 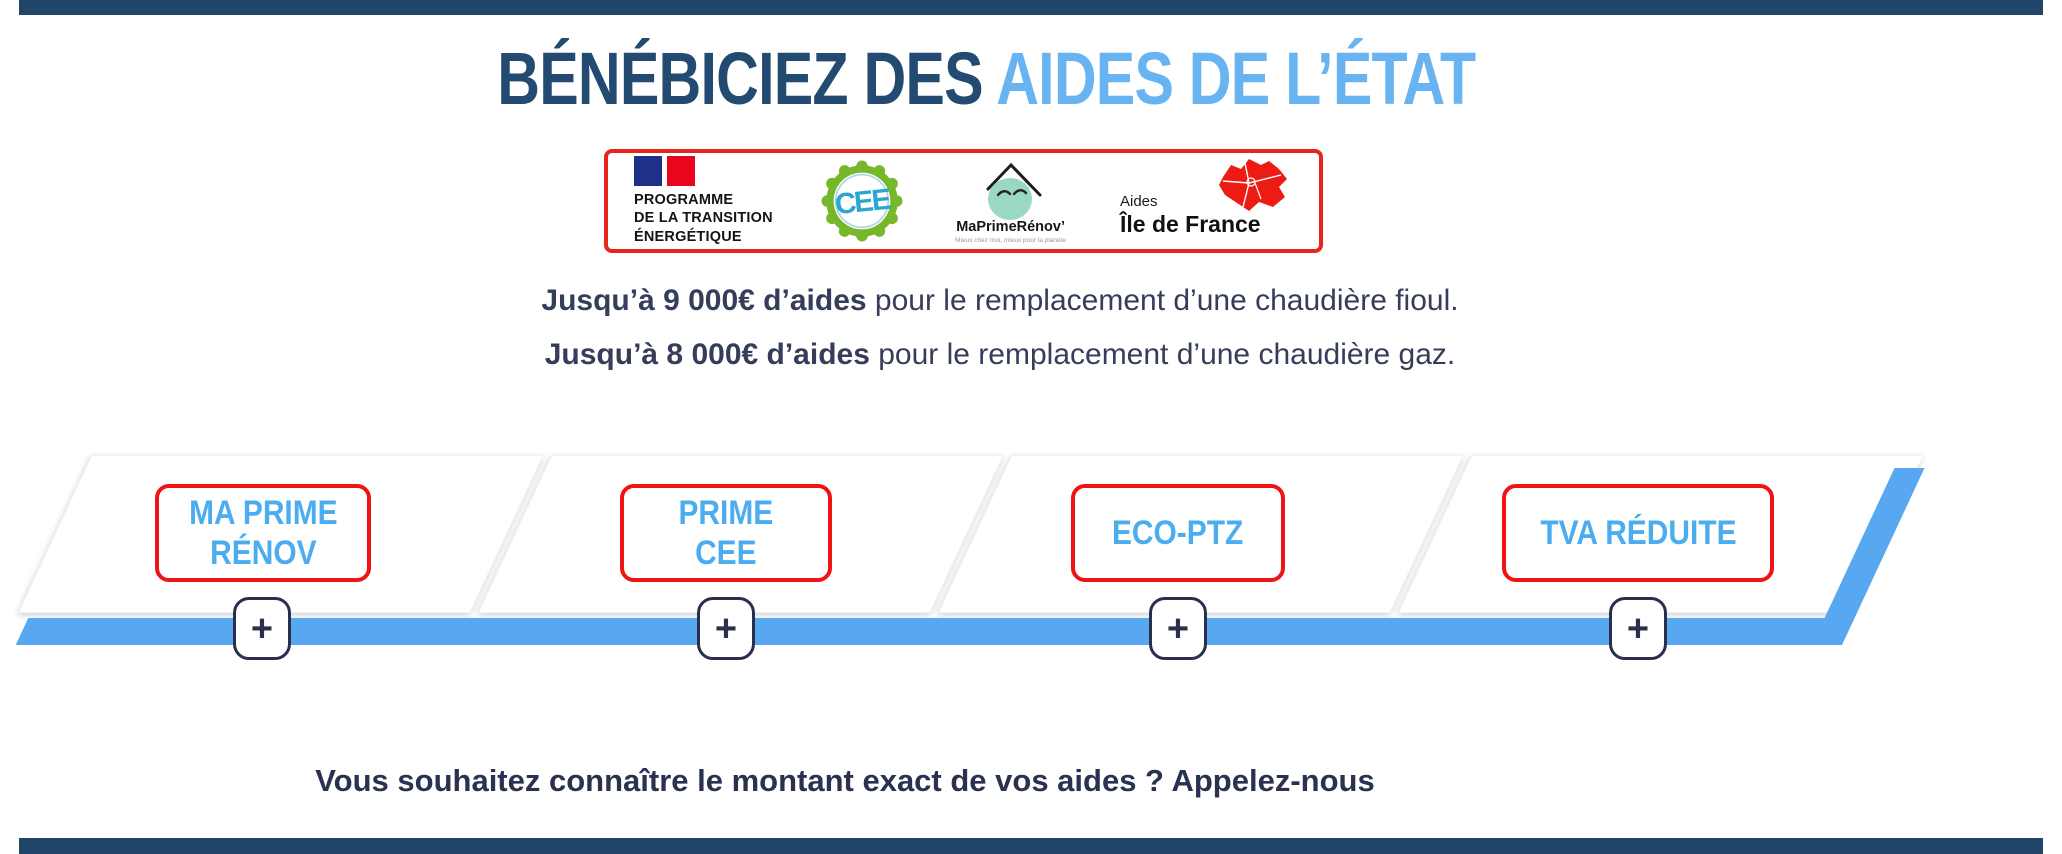 I want to click on programme-logo-line: DE LA TRANSITION, so click(x=703, y=218).